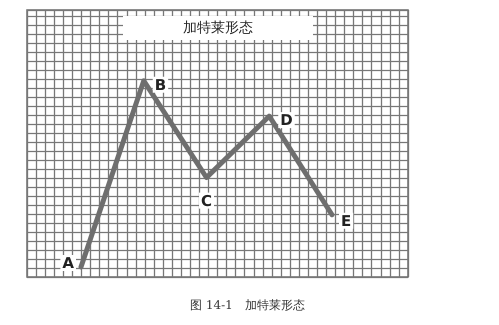  I want to click on annotation: E, so click(346, 221).